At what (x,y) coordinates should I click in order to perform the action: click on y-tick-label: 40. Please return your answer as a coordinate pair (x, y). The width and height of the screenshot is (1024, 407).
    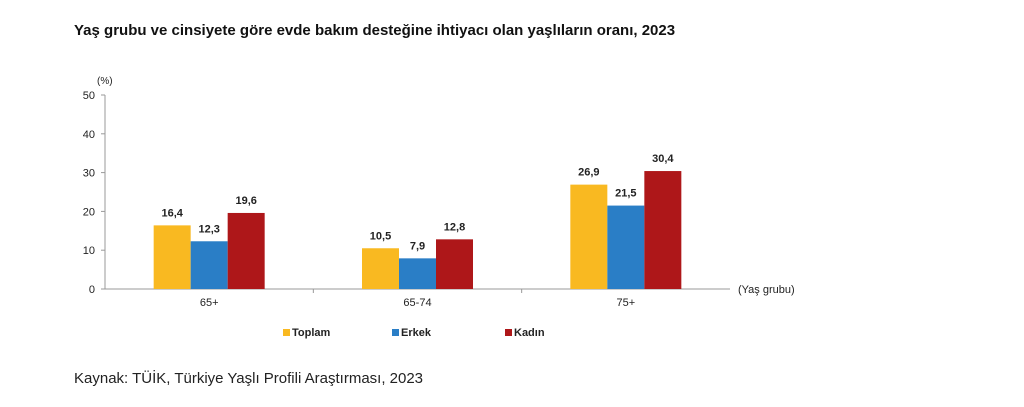
    Looking at the image, I should click on (89, 135).